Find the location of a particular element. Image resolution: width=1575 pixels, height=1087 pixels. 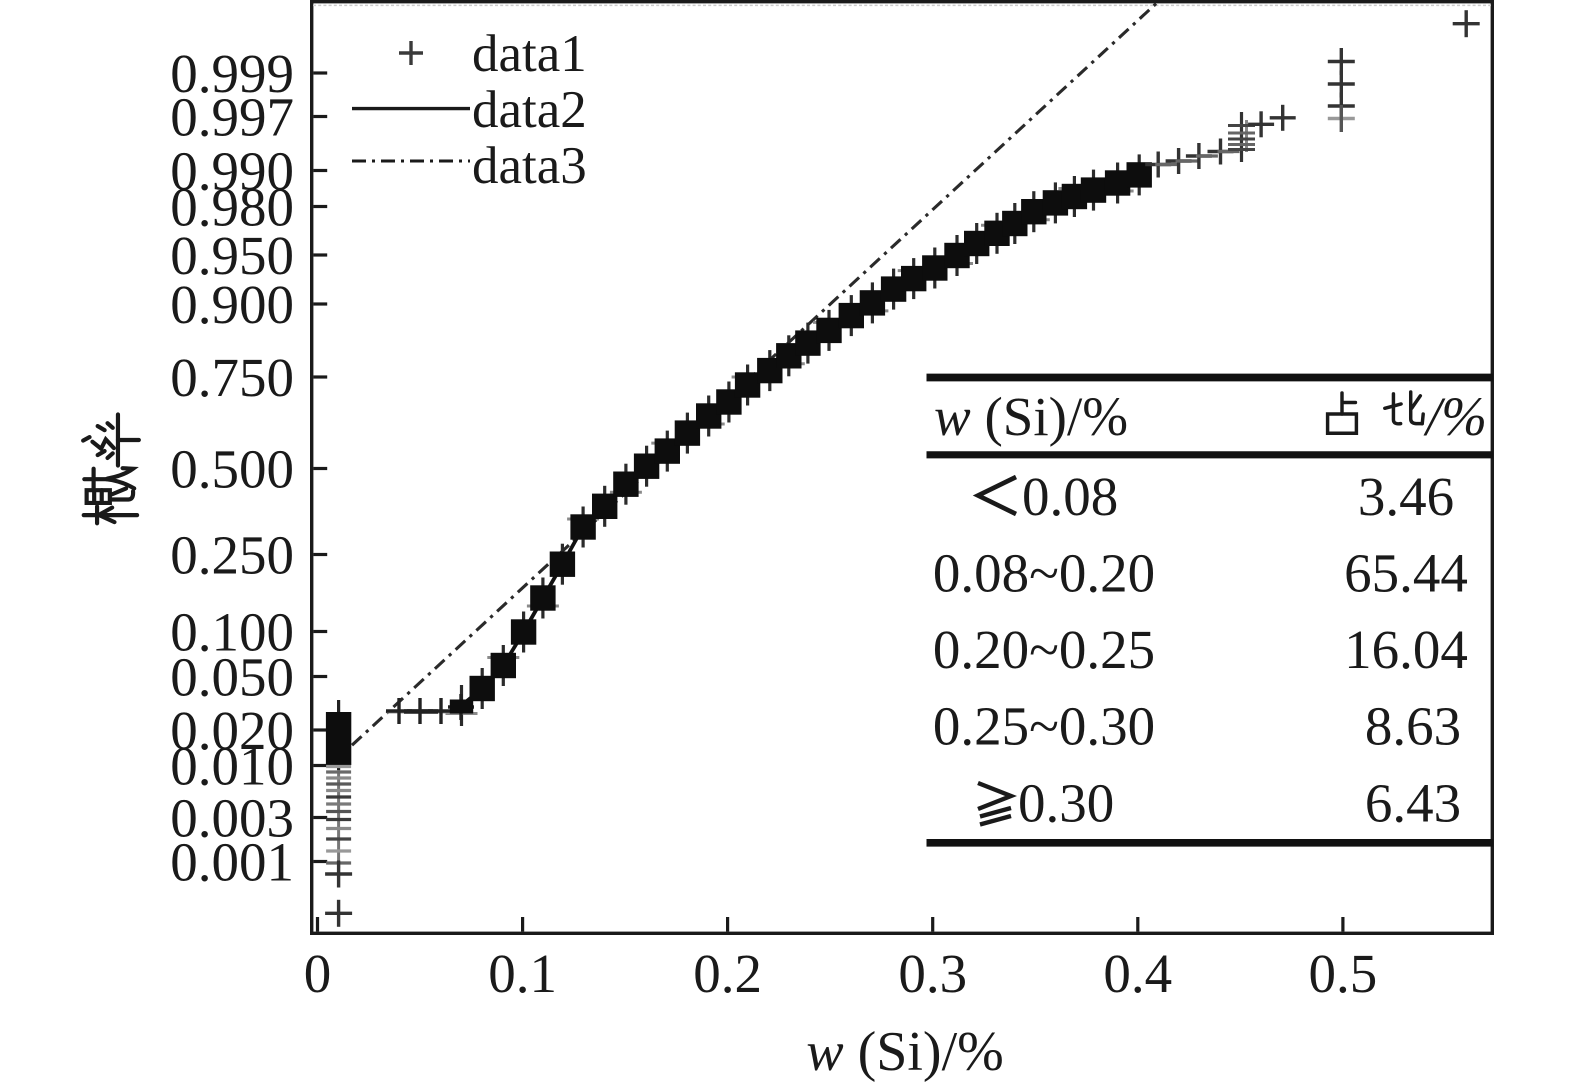

svg-text: 0.08 is located at coordinates (1070, 496).